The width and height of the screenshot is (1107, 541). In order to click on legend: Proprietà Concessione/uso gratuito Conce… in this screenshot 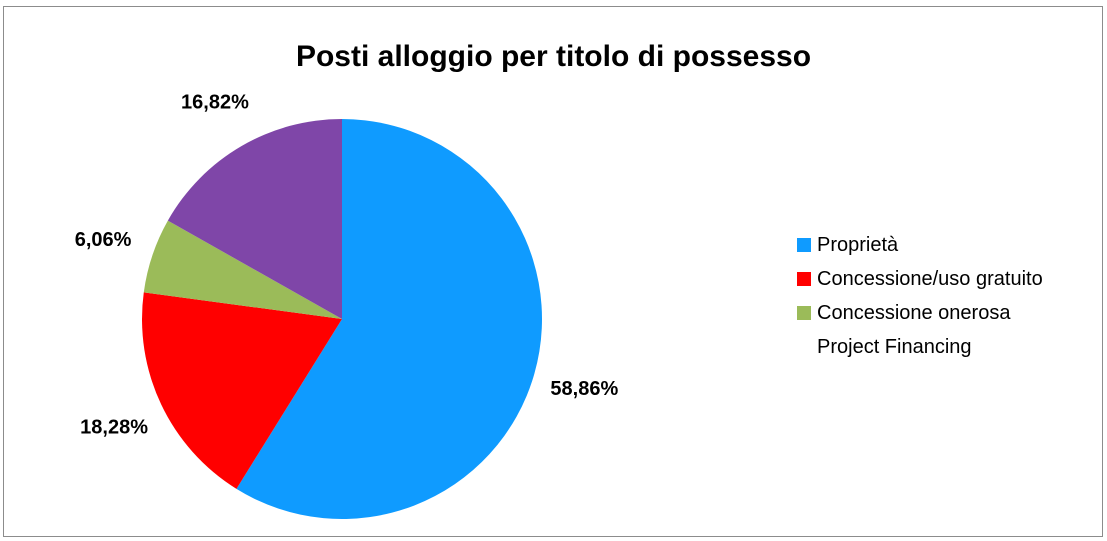, I will do `click(920, 296)`.